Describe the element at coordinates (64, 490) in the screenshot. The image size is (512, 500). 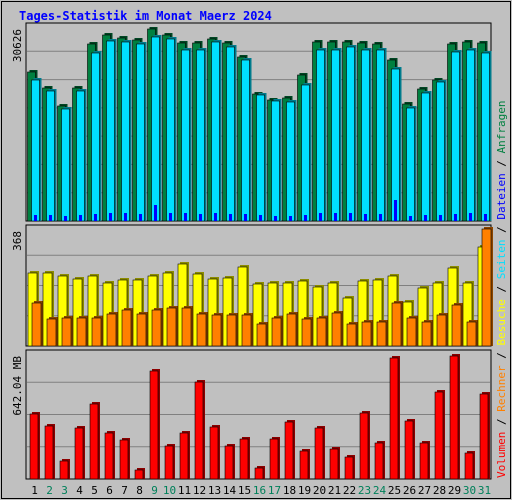
I see `x-tick-label: 3` at that location.